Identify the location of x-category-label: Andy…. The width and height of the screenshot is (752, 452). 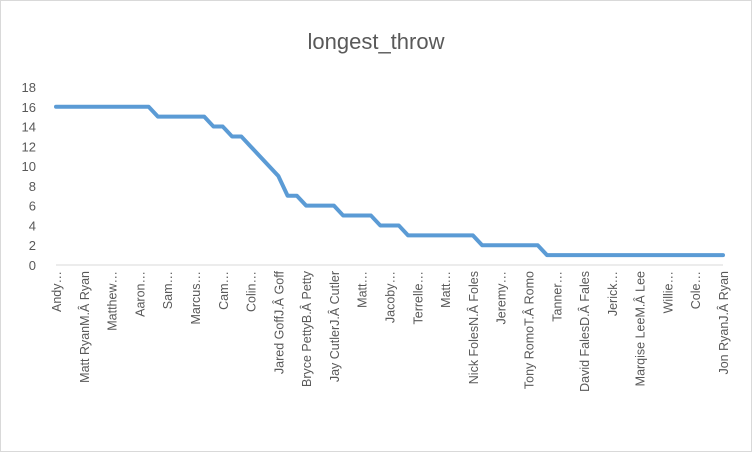
(57, 291).